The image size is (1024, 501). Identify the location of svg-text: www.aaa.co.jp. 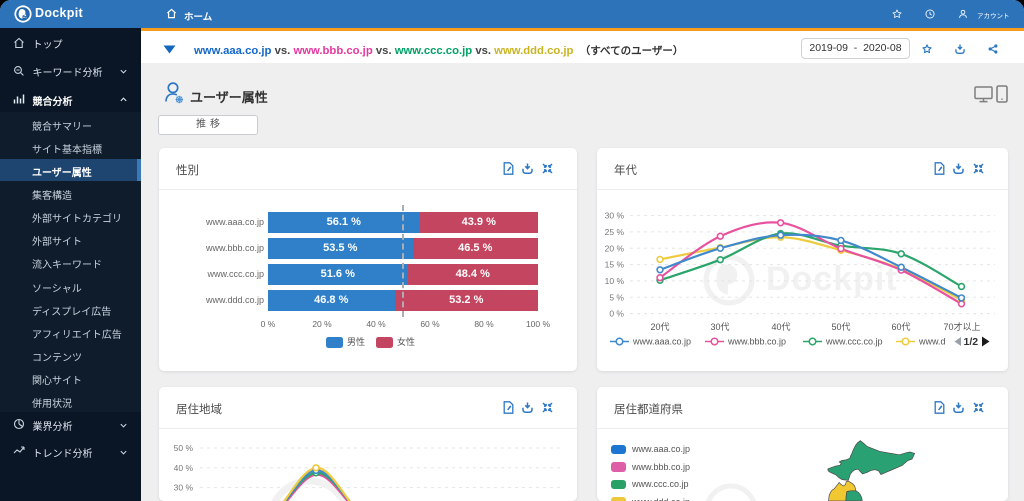
(661, 342).